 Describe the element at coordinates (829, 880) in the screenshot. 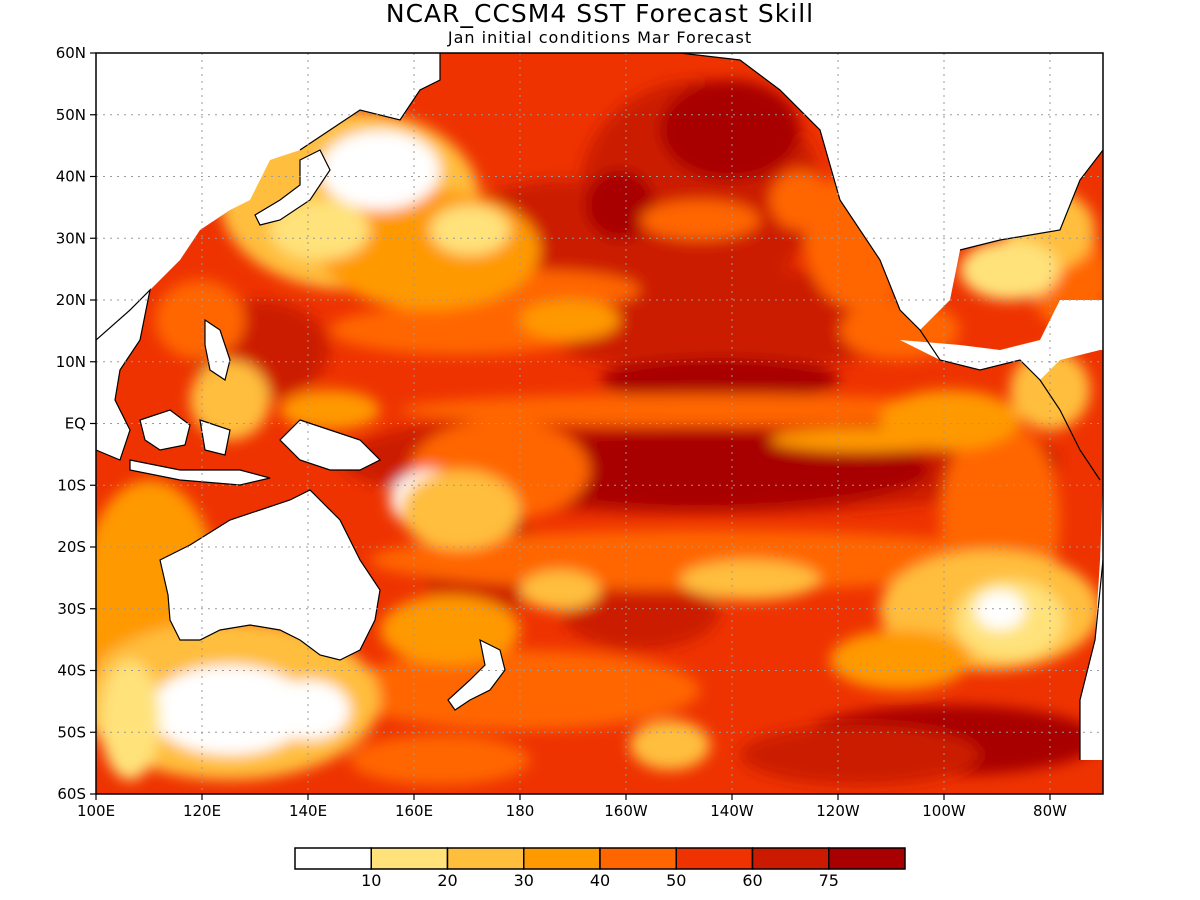

I see `colorbar-label: 75` at that location.